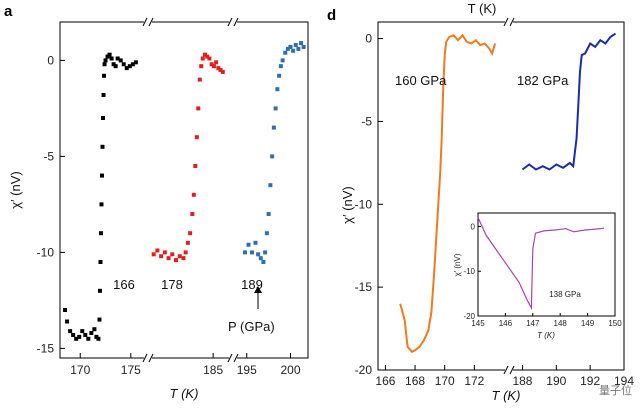 Image resolution: width=640 pixels, height=408 pixels. What do you see at coordinates (385, 381) in the screenshot?
I see `panel-d-xtick-label: 166` at bounding box center [385, 381].